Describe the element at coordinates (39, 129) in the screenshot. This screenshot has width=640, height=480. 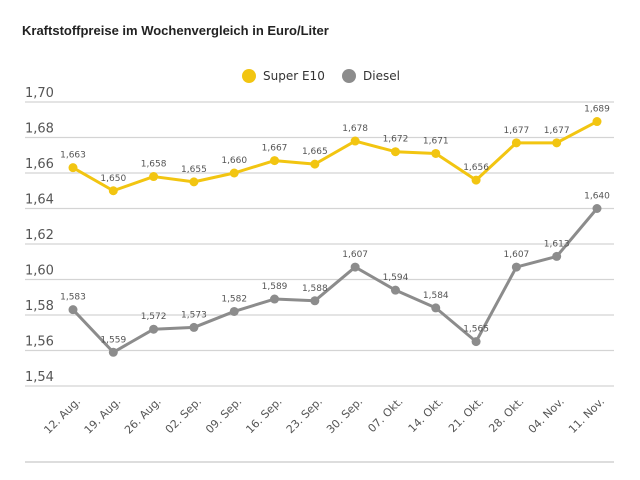
I see `y-tick-label: 1,68` at that location.